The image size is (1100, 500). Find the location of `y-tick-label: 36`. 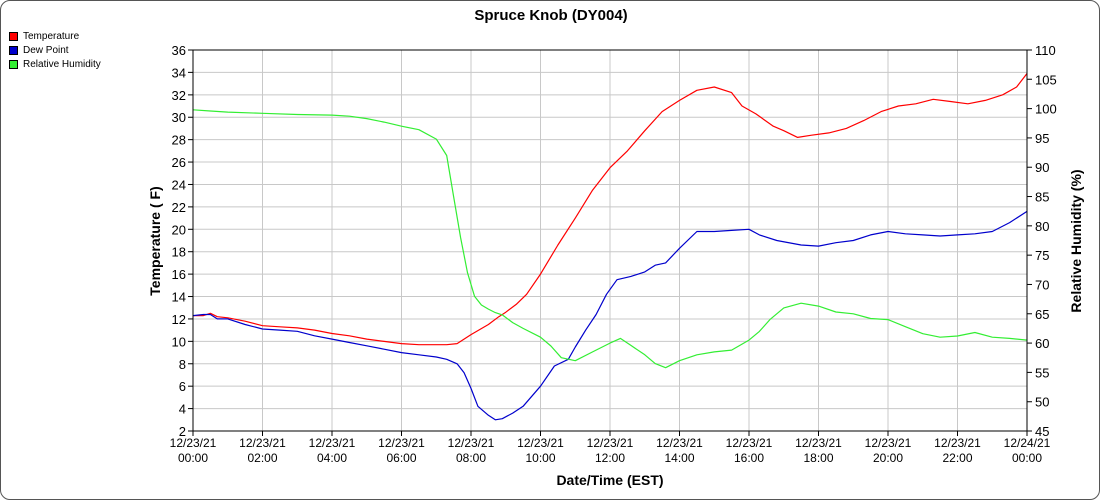

y-tick-label: 36 is located at coordinates (179, 50).